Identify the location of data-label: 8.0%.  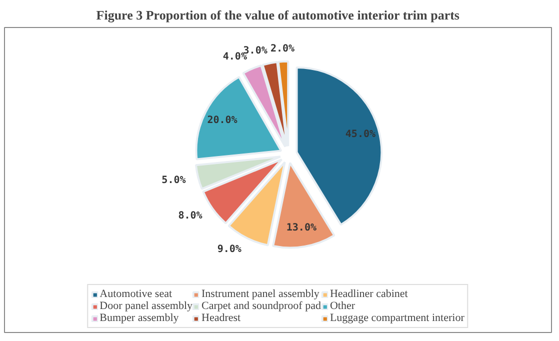
(190, 216).